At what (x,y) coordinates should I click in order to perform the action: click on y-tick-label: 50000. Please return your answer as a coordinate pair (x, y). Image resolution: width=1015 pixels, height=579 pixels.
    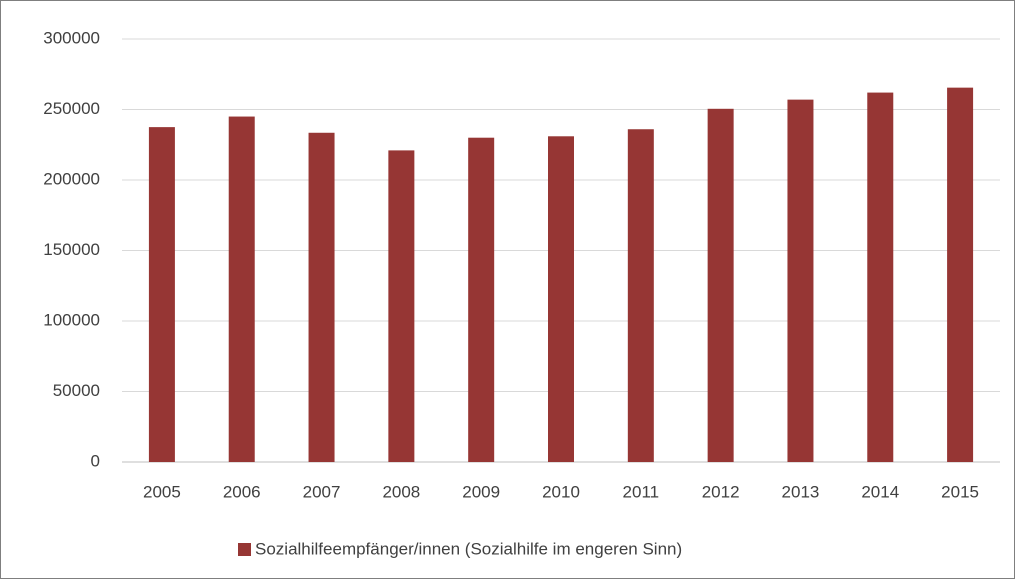
    Looking at the image, I should click on (76, 390).